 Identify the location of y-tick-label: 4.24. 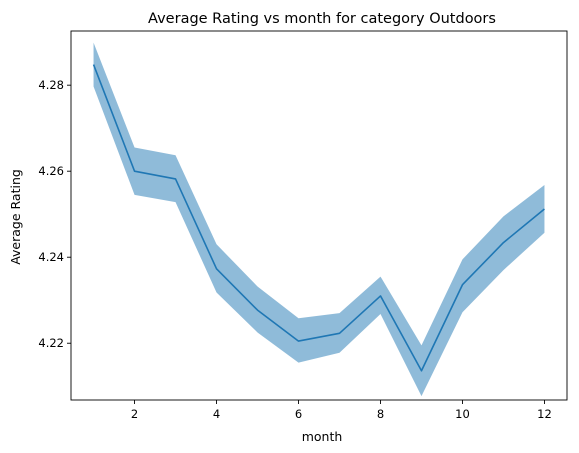
(51, 257).